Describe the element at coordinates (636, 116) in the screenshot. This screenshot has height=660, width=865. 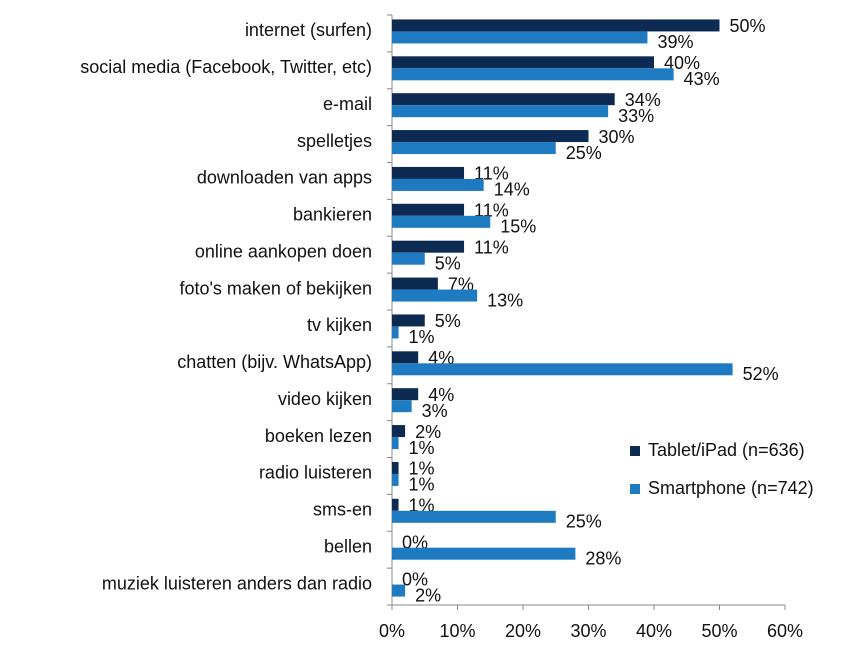
I see `data-label: 33%` at that location.